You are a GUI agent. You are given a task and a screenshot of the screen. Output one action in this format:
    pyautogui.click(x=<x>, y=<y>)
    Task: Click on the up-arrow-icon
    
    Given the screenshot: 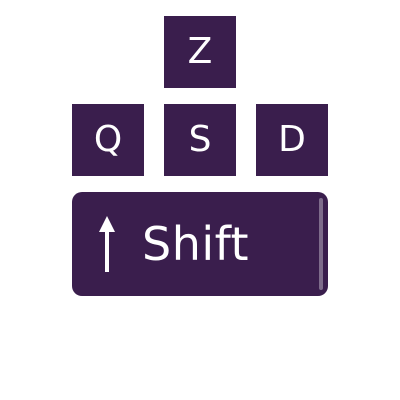 What is the action you would take?
    pyautogui.click(x=107, y=244)
    